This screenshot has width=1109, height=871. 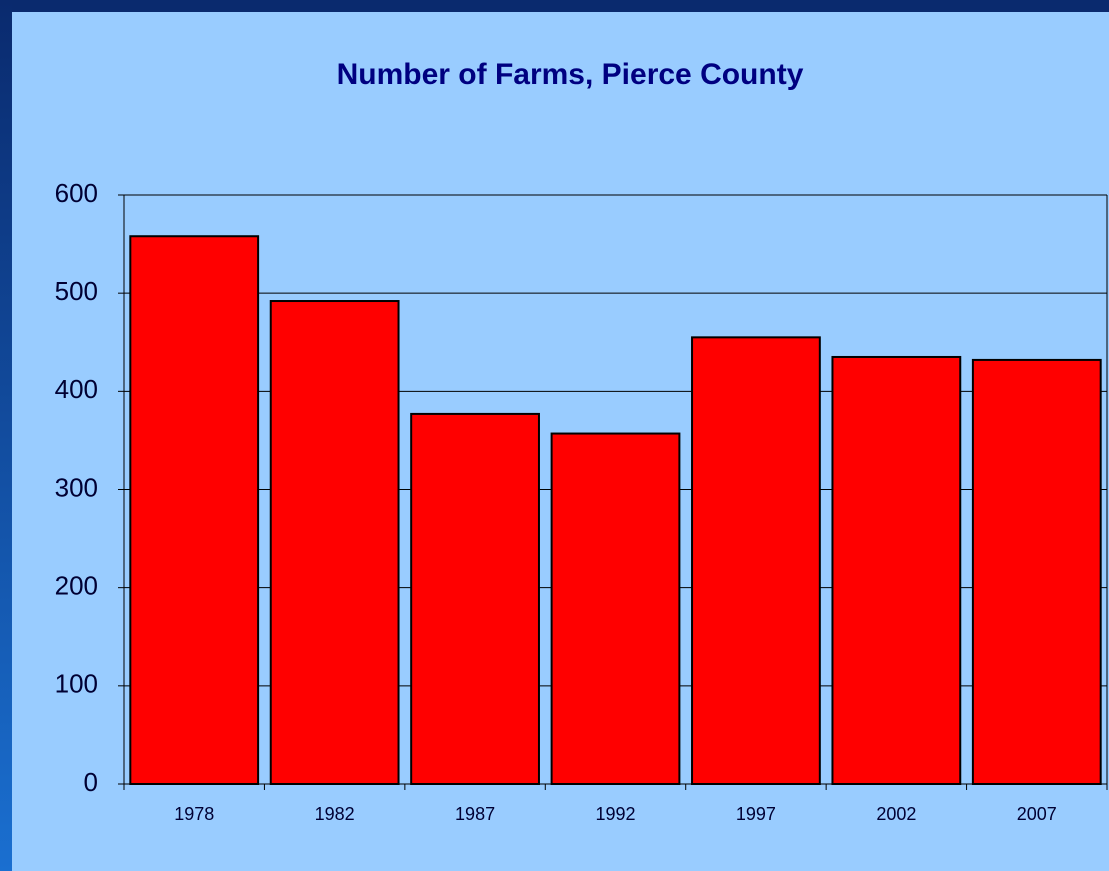 What do you see at coordinates (76, 586) in the screenshot?
I see `y-tick-label: 200` at bounding box center [76, 586].